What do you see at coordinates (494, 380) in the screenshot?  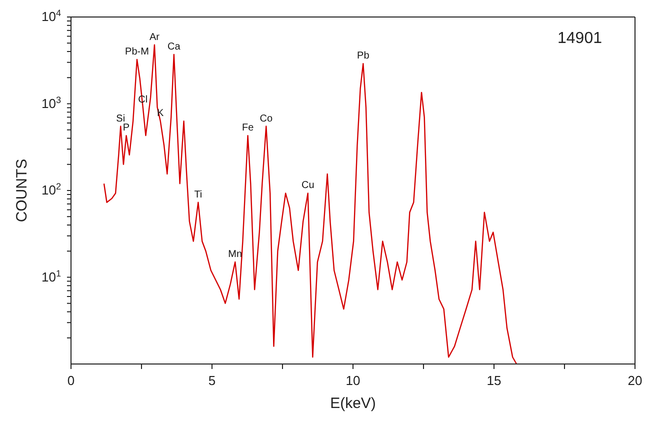 I see `x-tick-label: 15` at bounding box center [494, 380].